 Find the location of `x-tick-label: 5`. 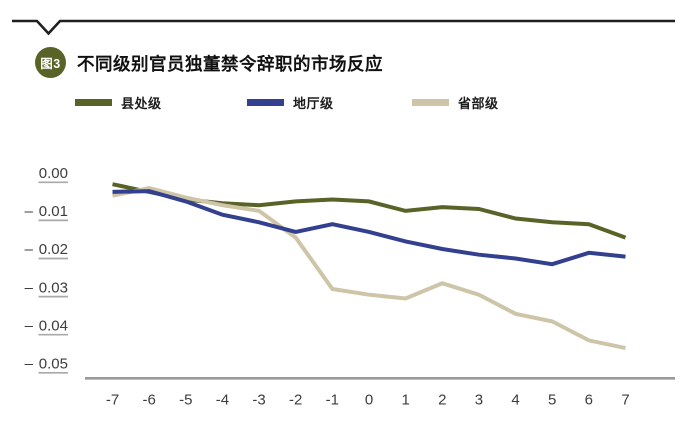

x-tick-label: 5 is located at coordinates (552, 400).